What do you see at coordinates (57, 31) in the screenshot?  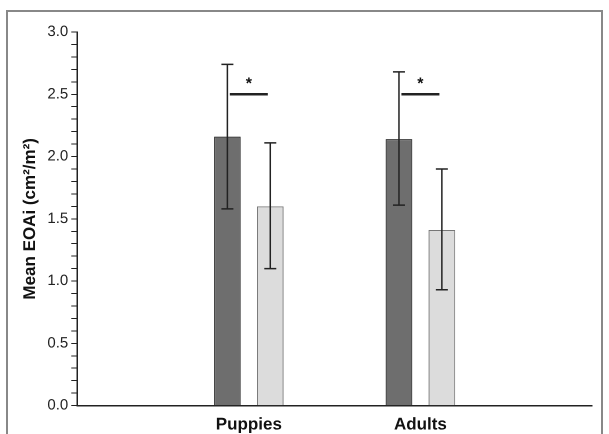 I see `y-tick-label: 3.0` at bounding box center [57, 31].